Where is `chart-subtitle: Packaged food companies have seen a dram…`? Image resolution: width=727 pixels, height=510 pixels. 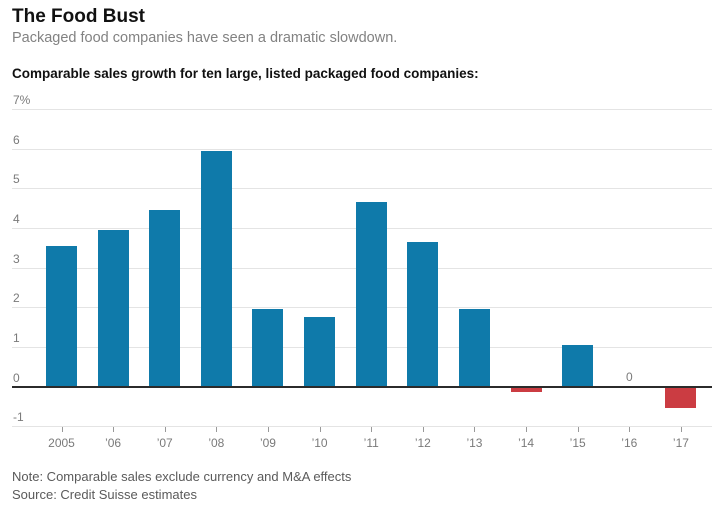
chart-subtitle: Packaged food companies have seen a dram… is located at coordinates (205, 38).